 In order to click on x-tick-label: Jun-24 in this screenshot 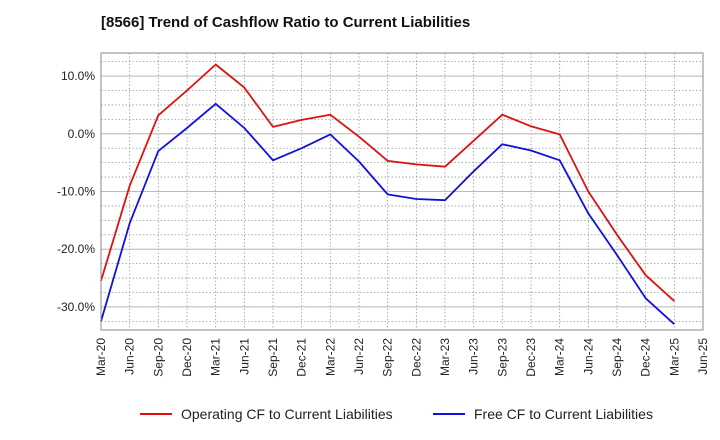, I will do `click(588, 356)`.